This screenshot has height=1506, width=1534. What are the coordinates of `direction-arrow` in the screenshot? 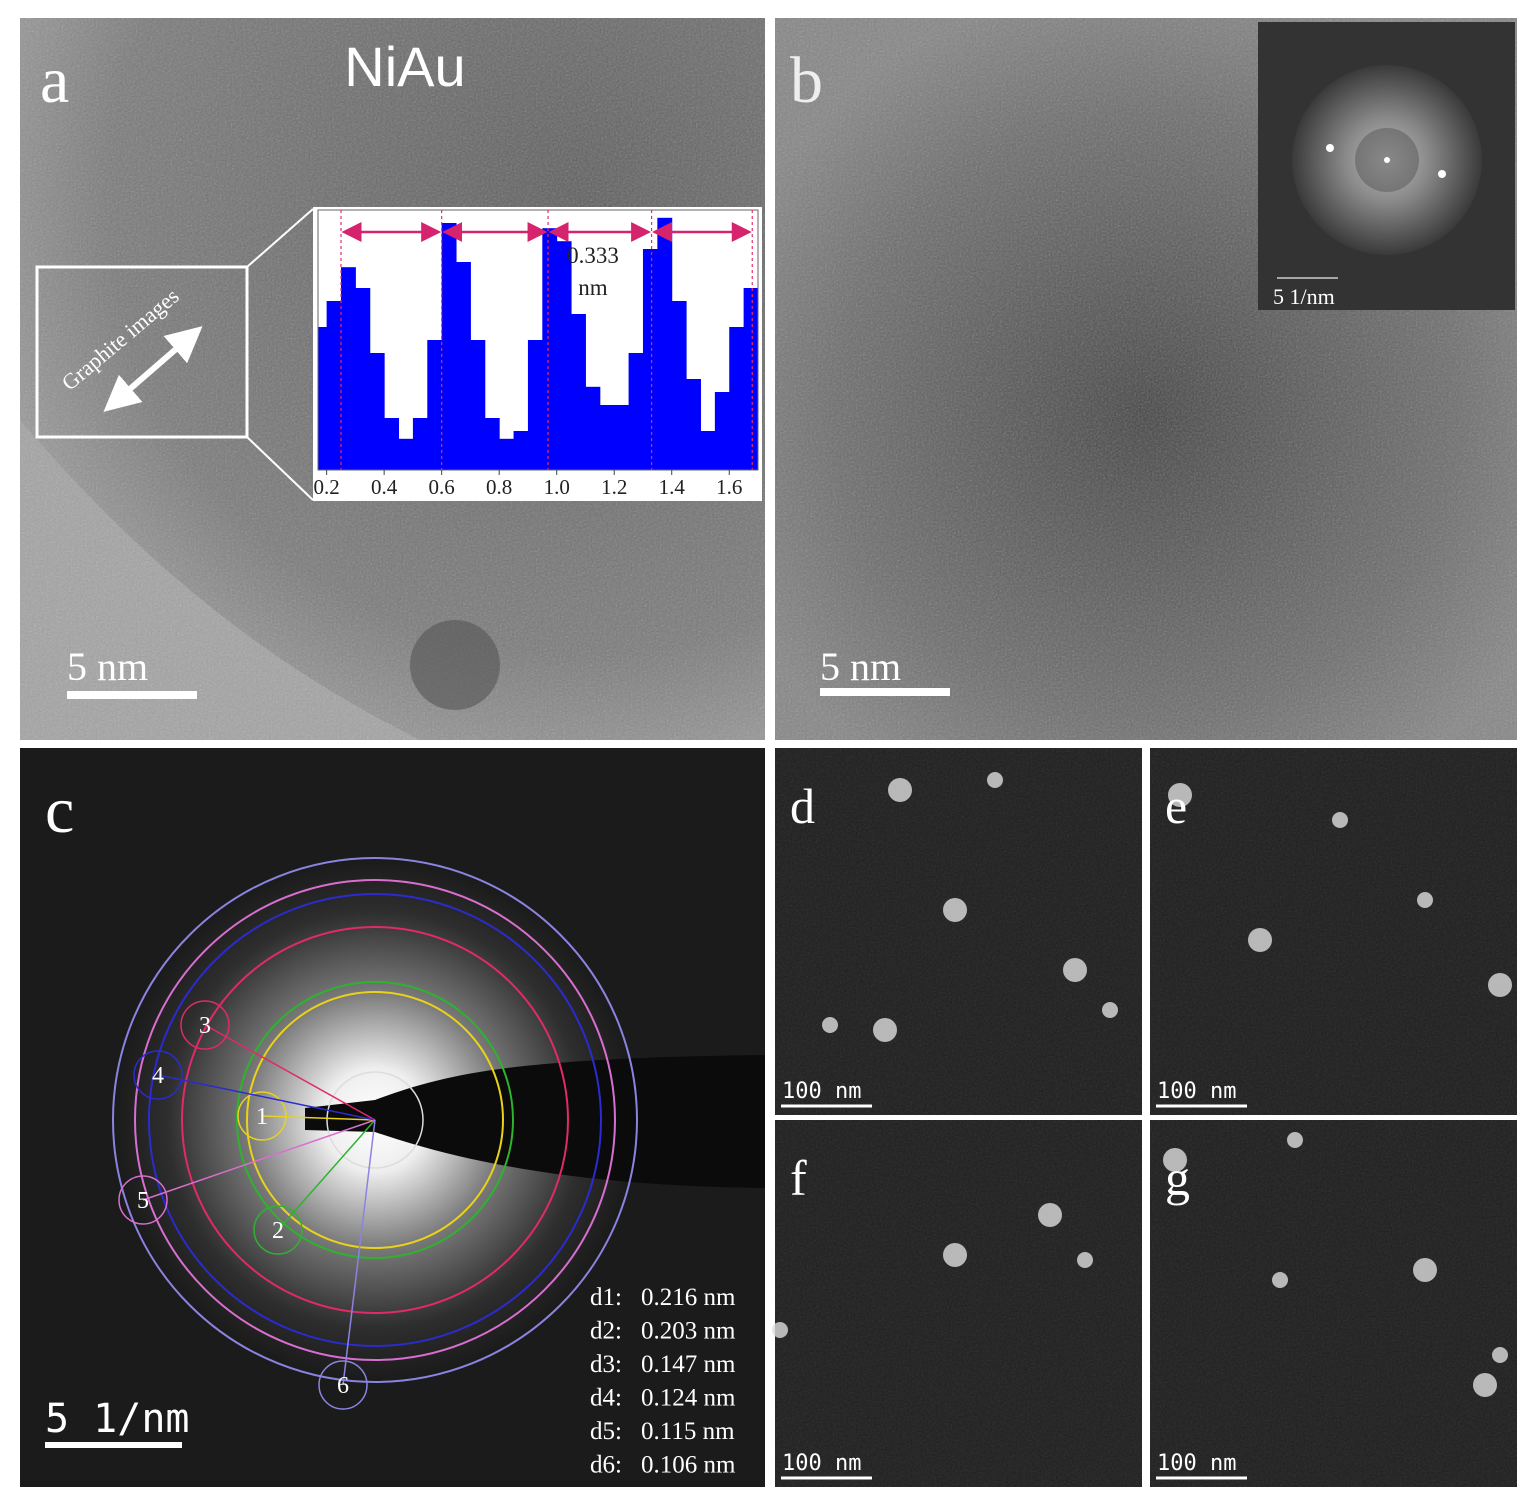 It's located at (153, 369).